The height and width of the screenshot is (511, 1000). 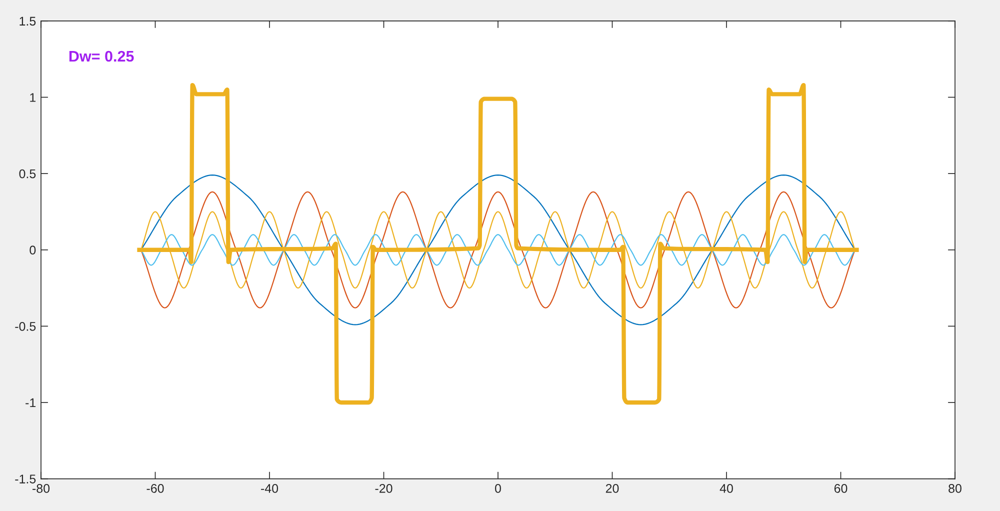 I want to click on y-tick-label: -1, so click(x=31, y=403).